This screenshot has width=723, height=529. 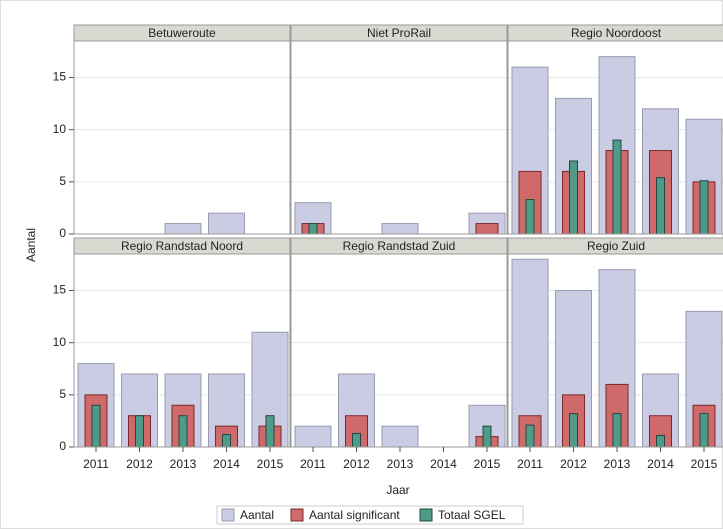 What do you see at coordinates (397, 490) in the screenshot?
I see `x-axis-label: Jaar` at bounding box center [397, 490].